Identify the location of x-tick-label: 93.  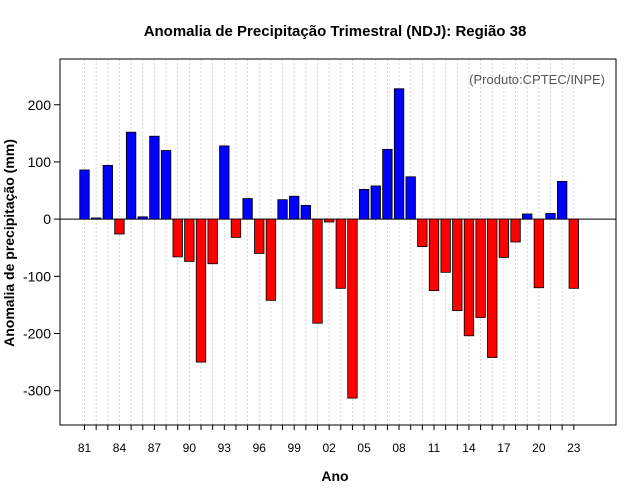
(225, 448).